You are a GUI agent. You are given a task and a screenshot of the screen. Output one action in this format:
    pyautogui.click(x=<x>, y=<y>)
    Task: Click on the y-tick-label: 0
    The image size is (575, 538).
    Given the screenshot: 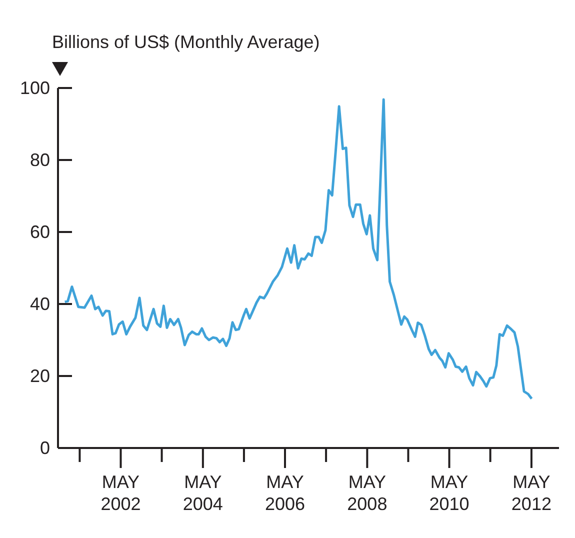 What is the action you would take?
    pyautogui.click(x=45, y=448)
    